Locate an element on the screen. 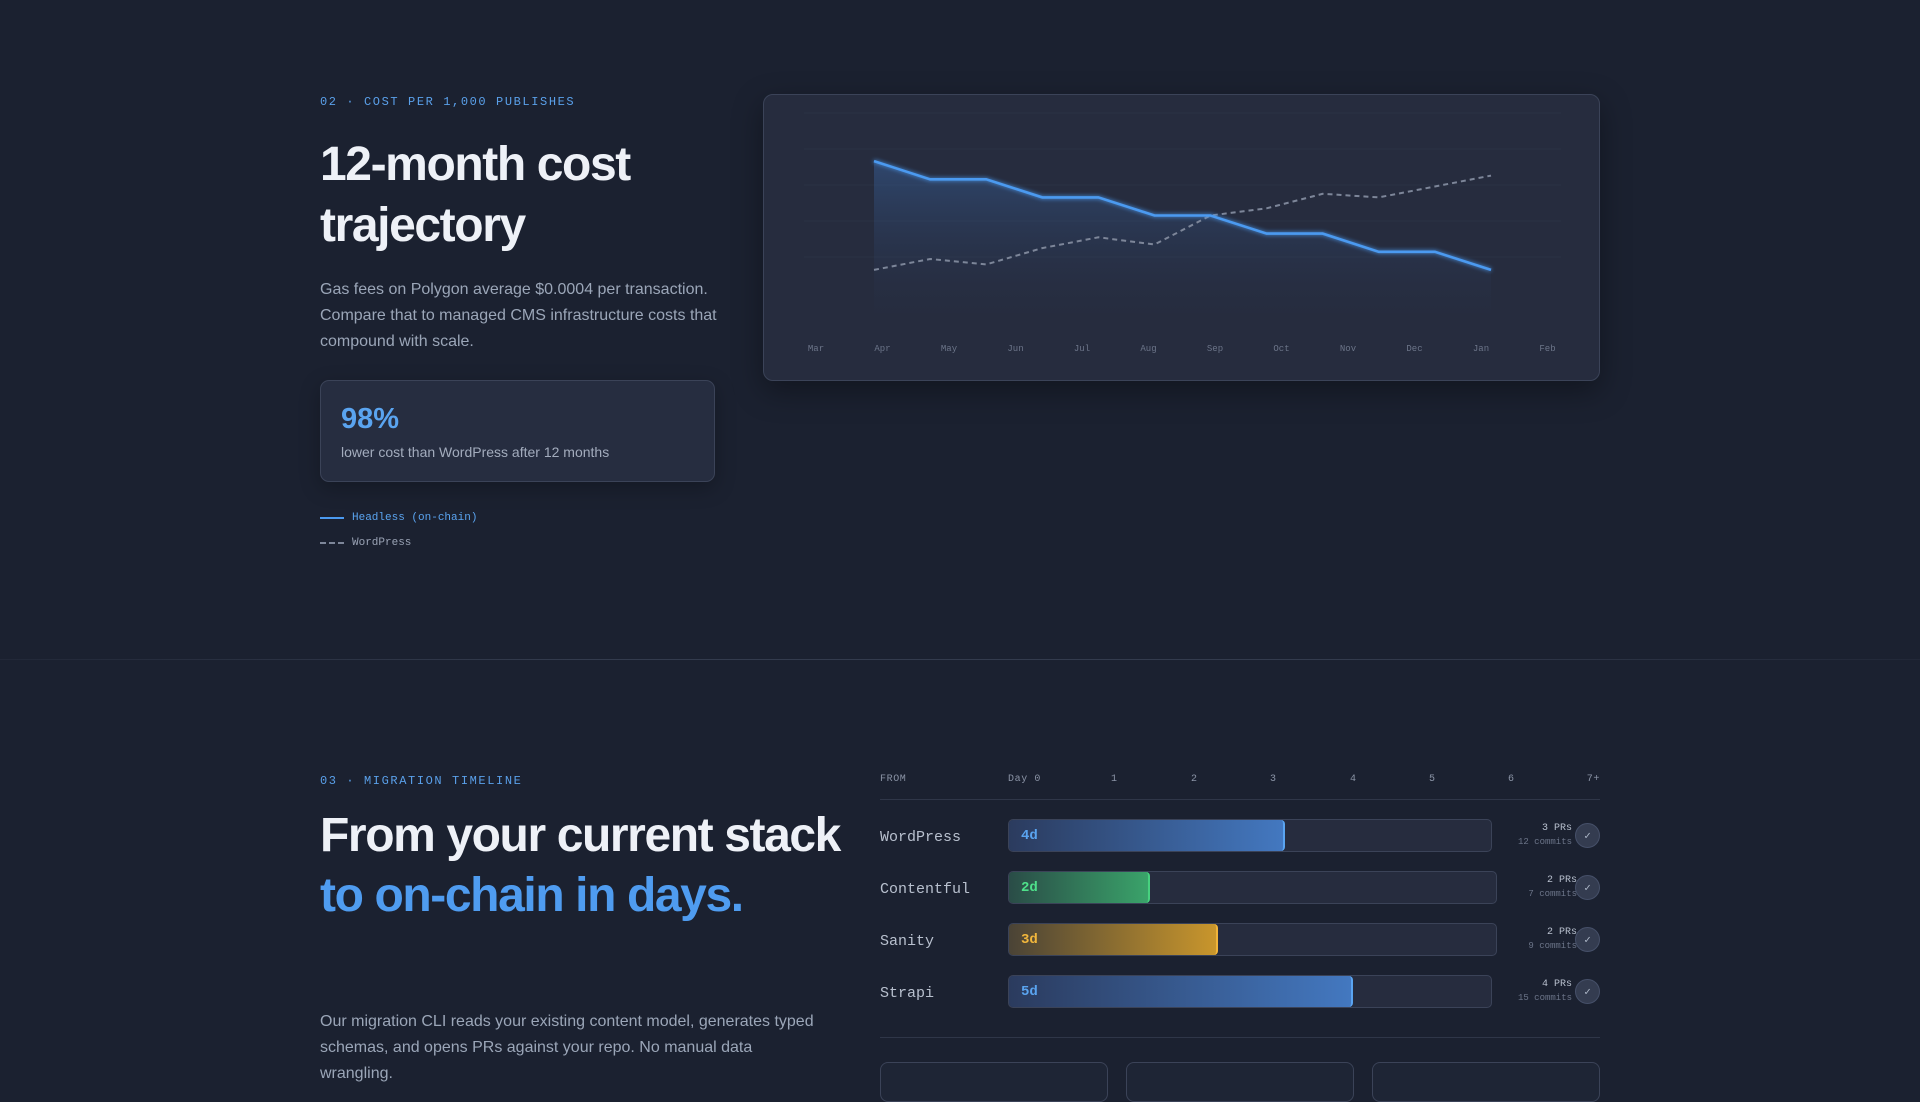  pr-meta: 4 PRs 15 commits is located at coordinates (1537, 991).